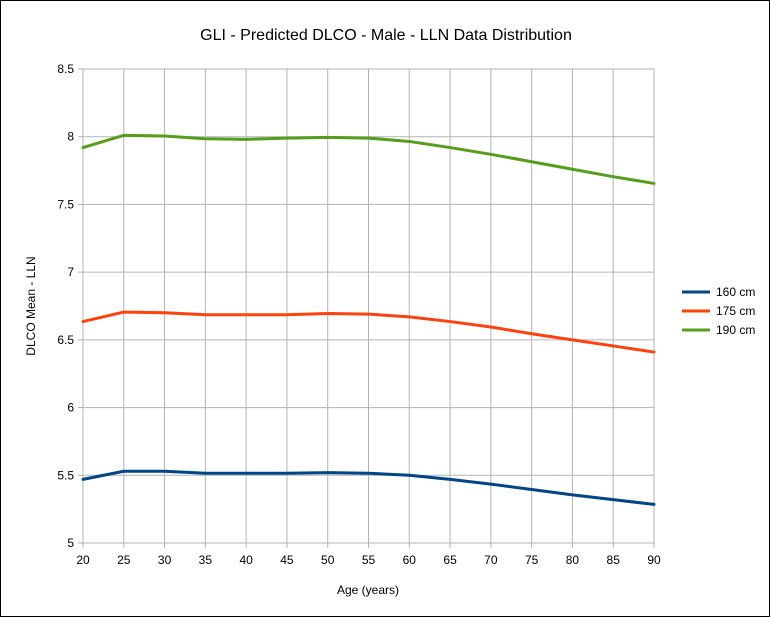 The image size is (770, 618). Describe the element at coordinates (83, 560) in the screenshot. I see `x-tick-label: 20` at that location.